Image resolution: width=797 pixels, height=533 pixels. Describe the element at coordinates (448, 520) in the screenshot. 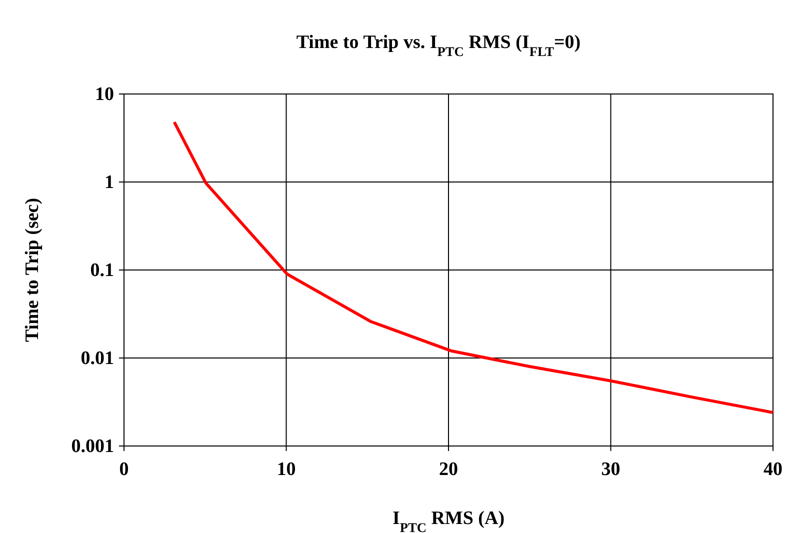

I see `x-axis-title: I$_{PTC}$ RMS (A)` at that location.